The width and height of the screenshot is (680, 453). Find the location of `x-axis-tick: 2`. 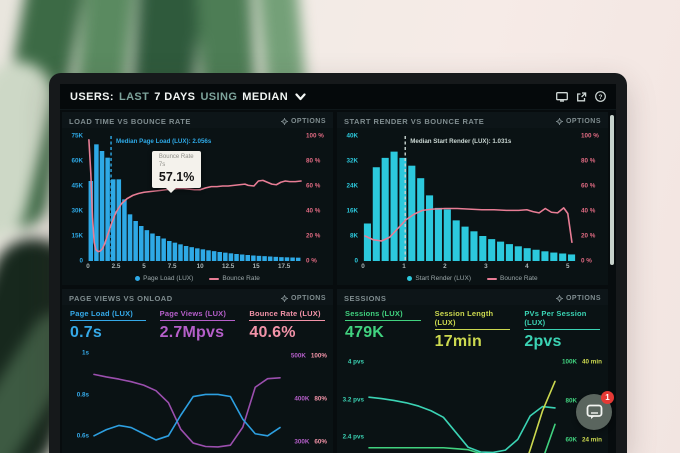

x-axis-tick: 2 is located at coordinates (445, 266).